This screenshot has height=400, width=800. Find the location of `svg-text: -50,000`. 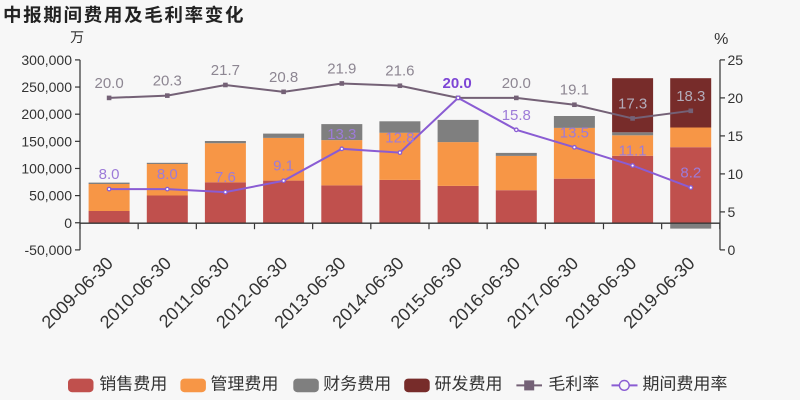

svg-text: -50,000 is located at coordinates (49, 250).